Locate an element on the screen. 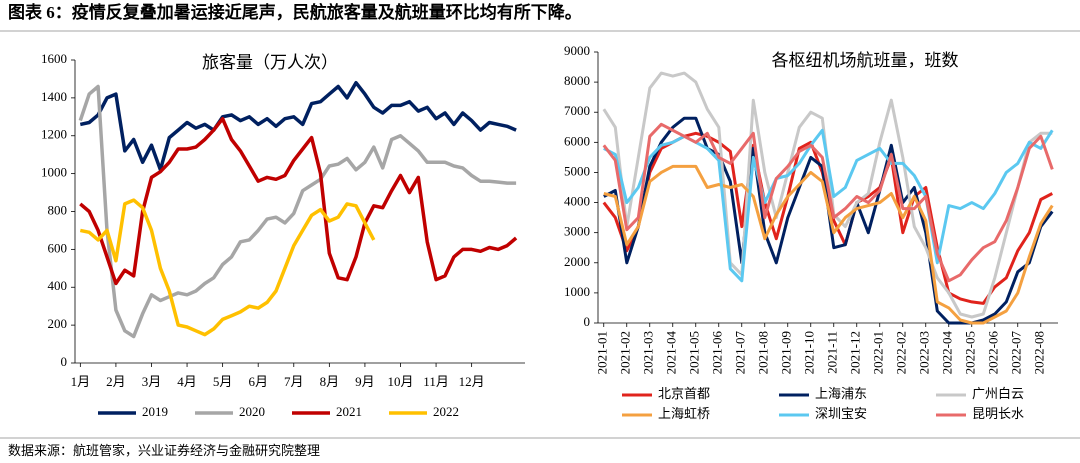  x-tick-label: 2021-12 is located at coordinates (855, 352).